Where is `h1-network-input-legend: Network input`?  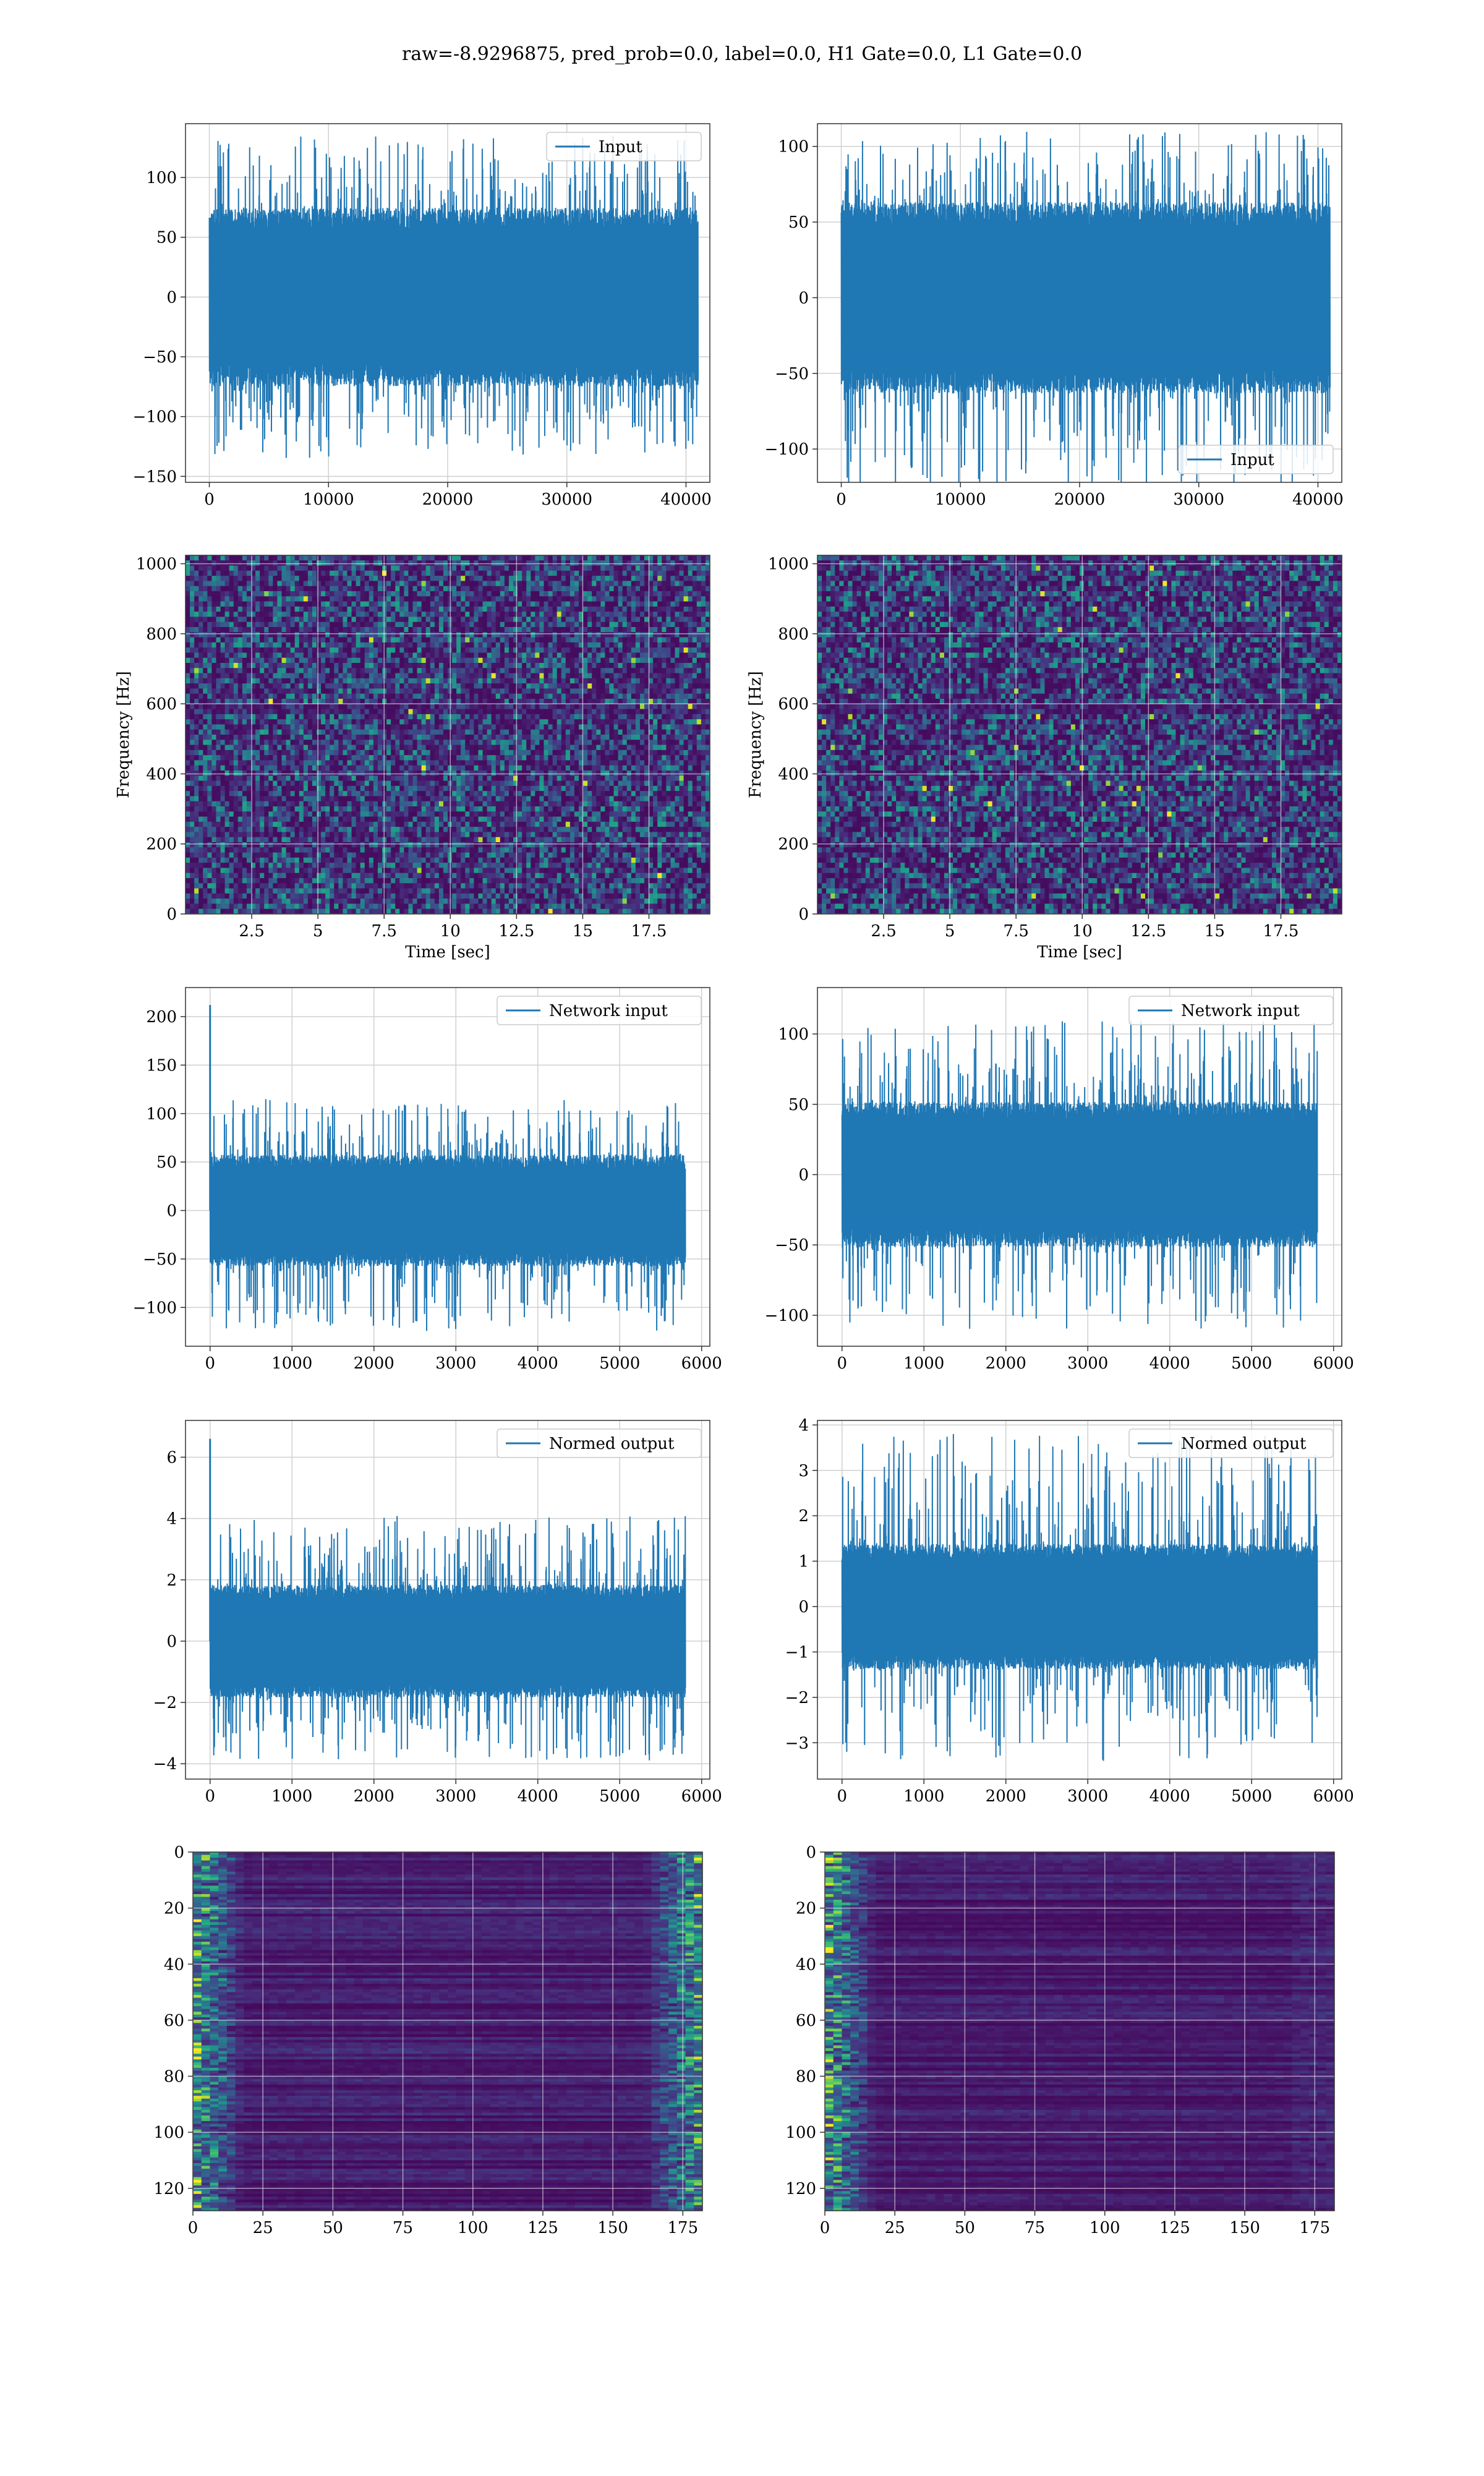
h1-network-input-legend: Network input is located at coordinates (599, 1011).